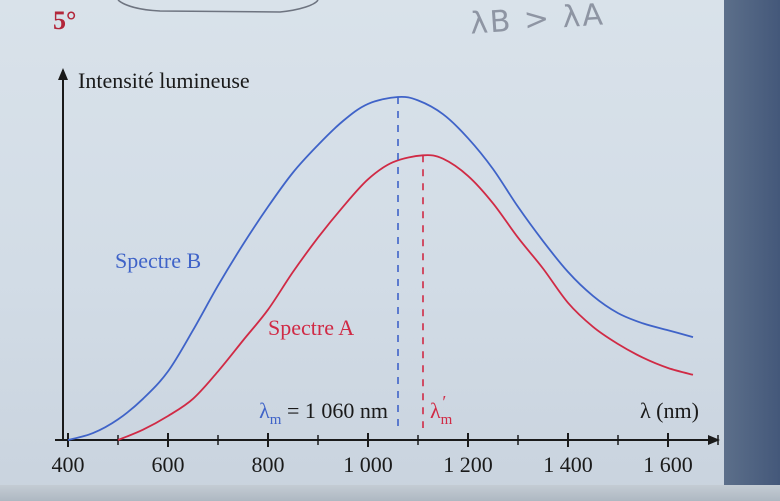  I want to click on lambda-m-prime-label: λm′, so click(441, 410).